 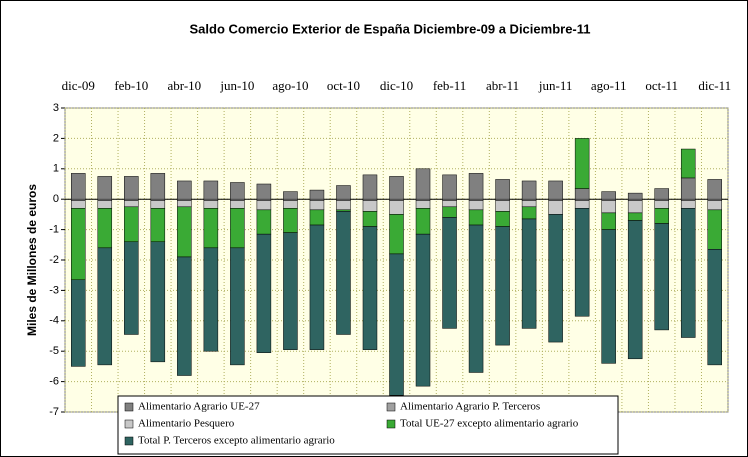 What do you see at coordinates (54, 230) in the screenshot?
I see `y-tick-label: -1` at bounding box center [54, 230].